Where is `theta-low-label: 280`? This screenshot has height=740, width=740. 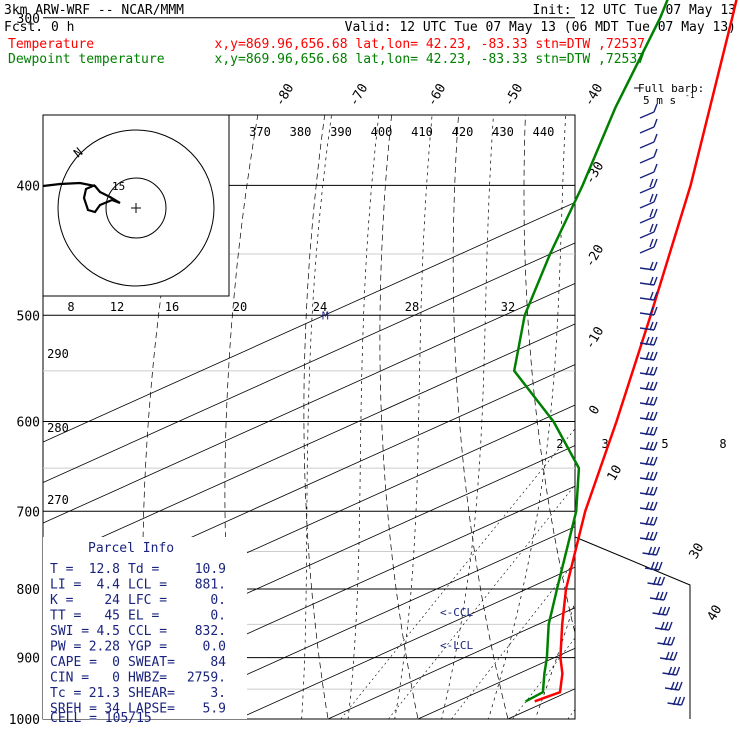
theta-low-label: 280 is located at coordinates (58, 428).